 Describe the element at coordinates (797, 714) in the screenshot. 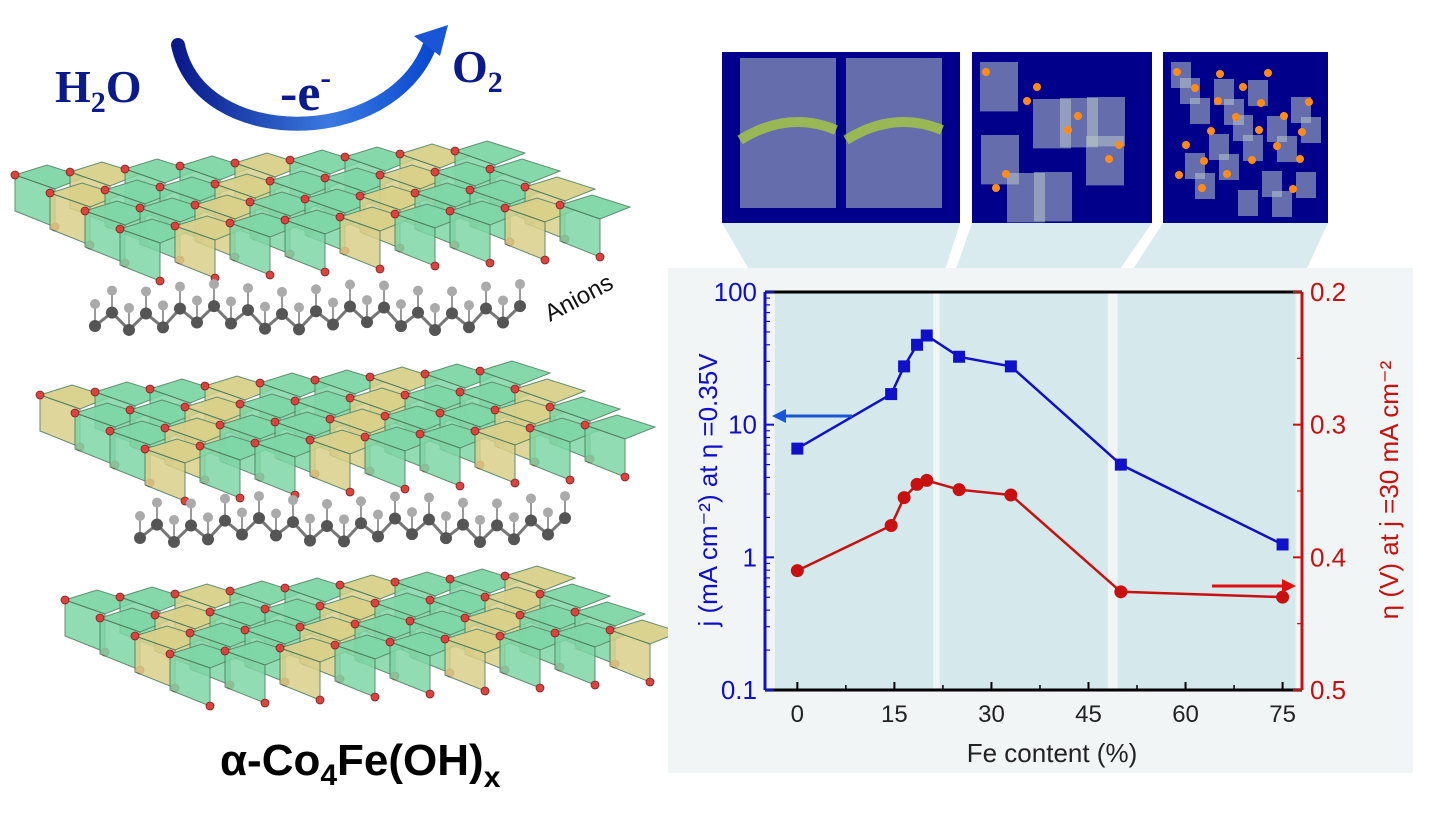

I see `x-tick-label: 0` at that location.